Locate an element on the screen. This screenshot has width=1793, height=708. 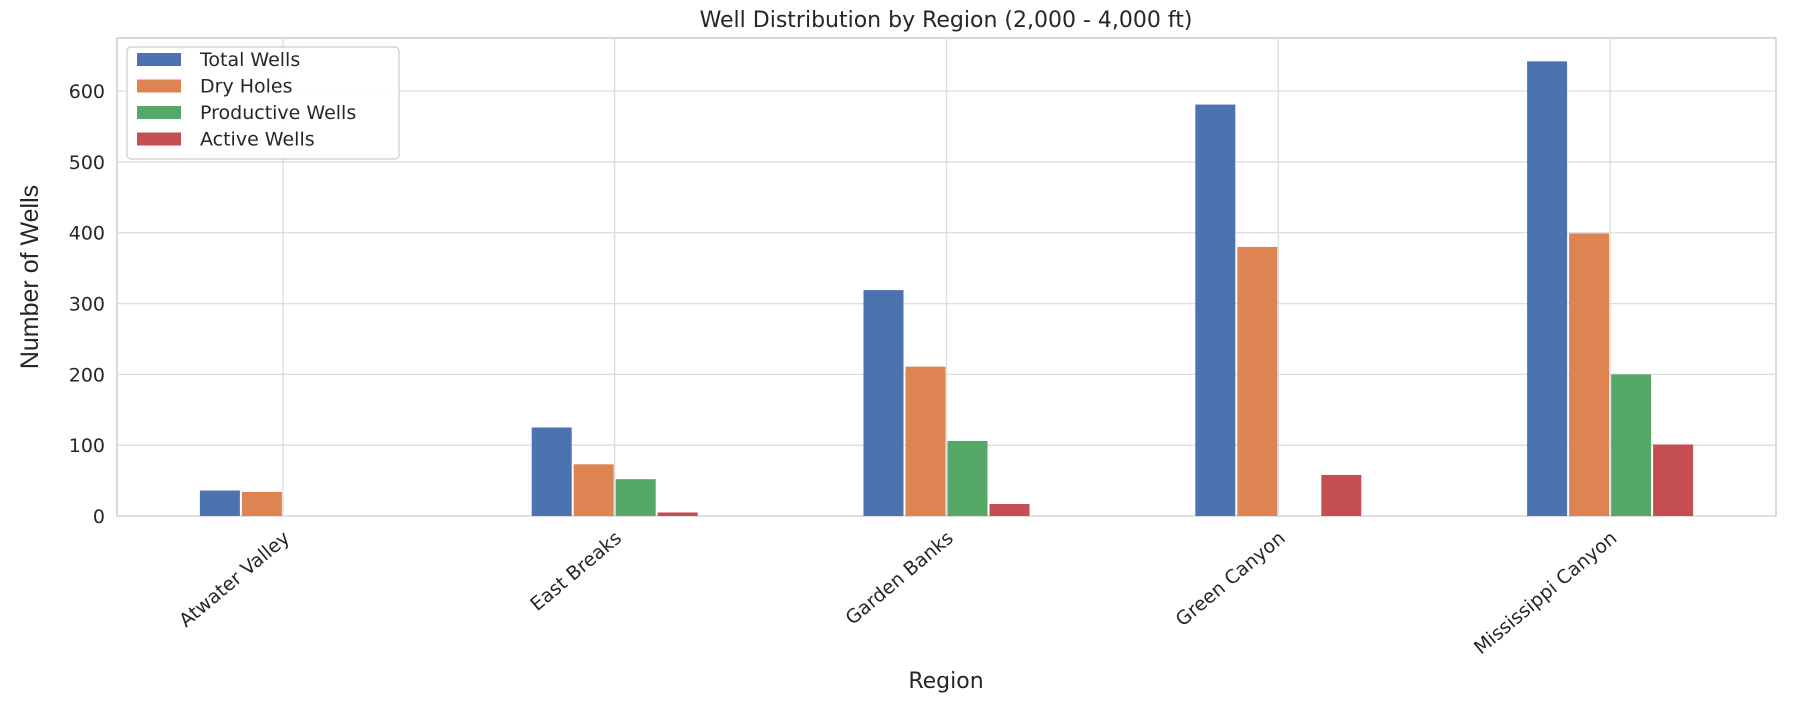
legend-label: Active Wells is located at coordinates (257, 140).